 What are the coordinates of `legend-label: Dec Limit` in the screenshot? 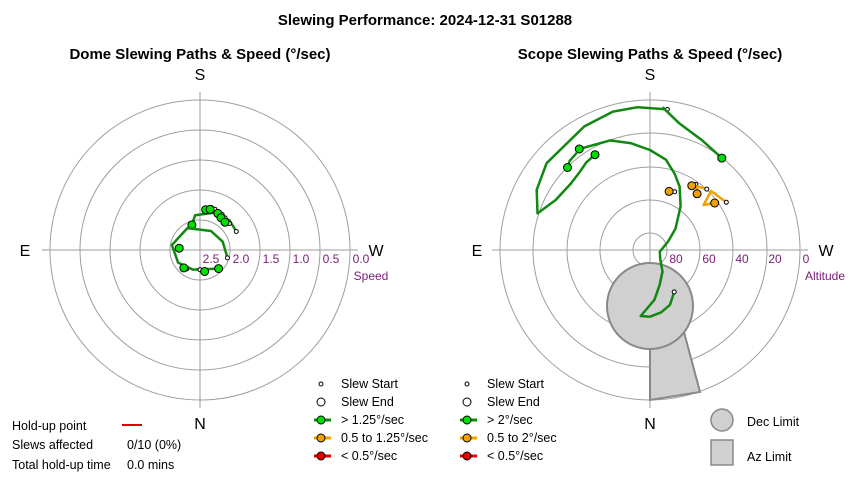 It's located at (773, 422).